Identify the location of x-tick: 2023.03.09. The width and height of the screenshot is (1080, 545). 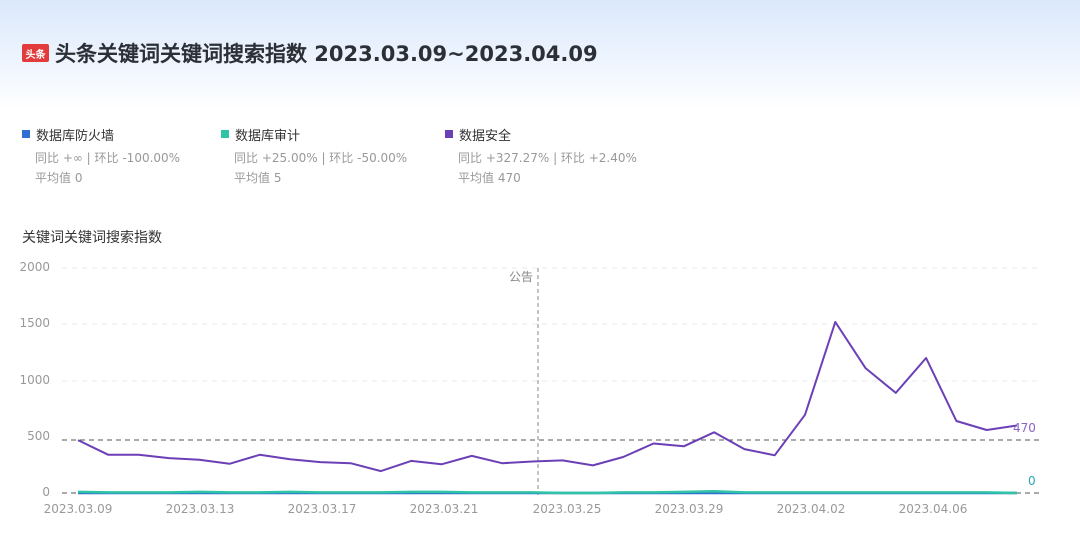
(78, 509).